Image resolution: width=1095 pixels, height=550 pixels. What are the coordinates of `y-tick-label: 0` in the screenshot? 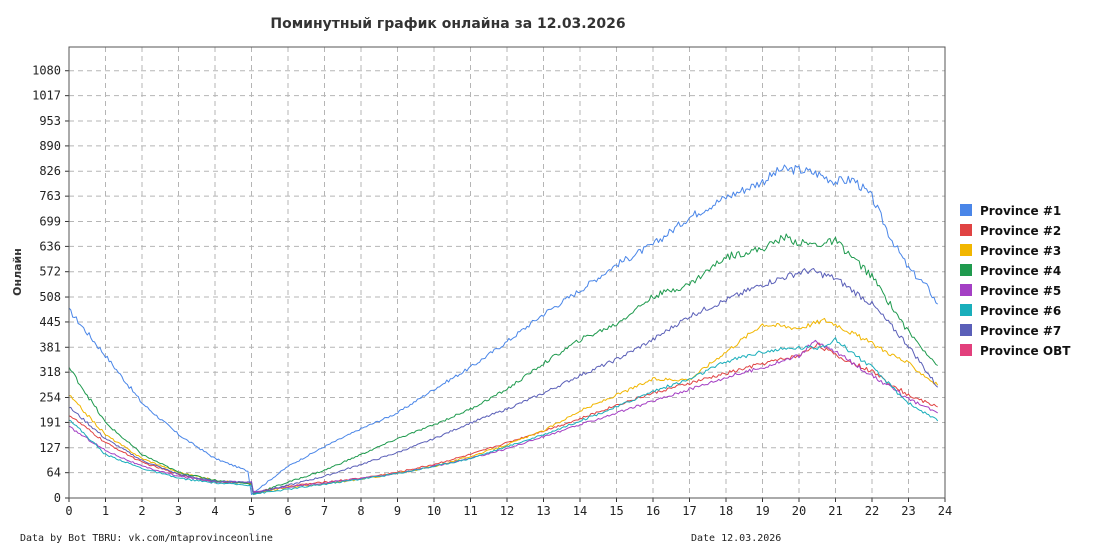 It's located at (57, 498).